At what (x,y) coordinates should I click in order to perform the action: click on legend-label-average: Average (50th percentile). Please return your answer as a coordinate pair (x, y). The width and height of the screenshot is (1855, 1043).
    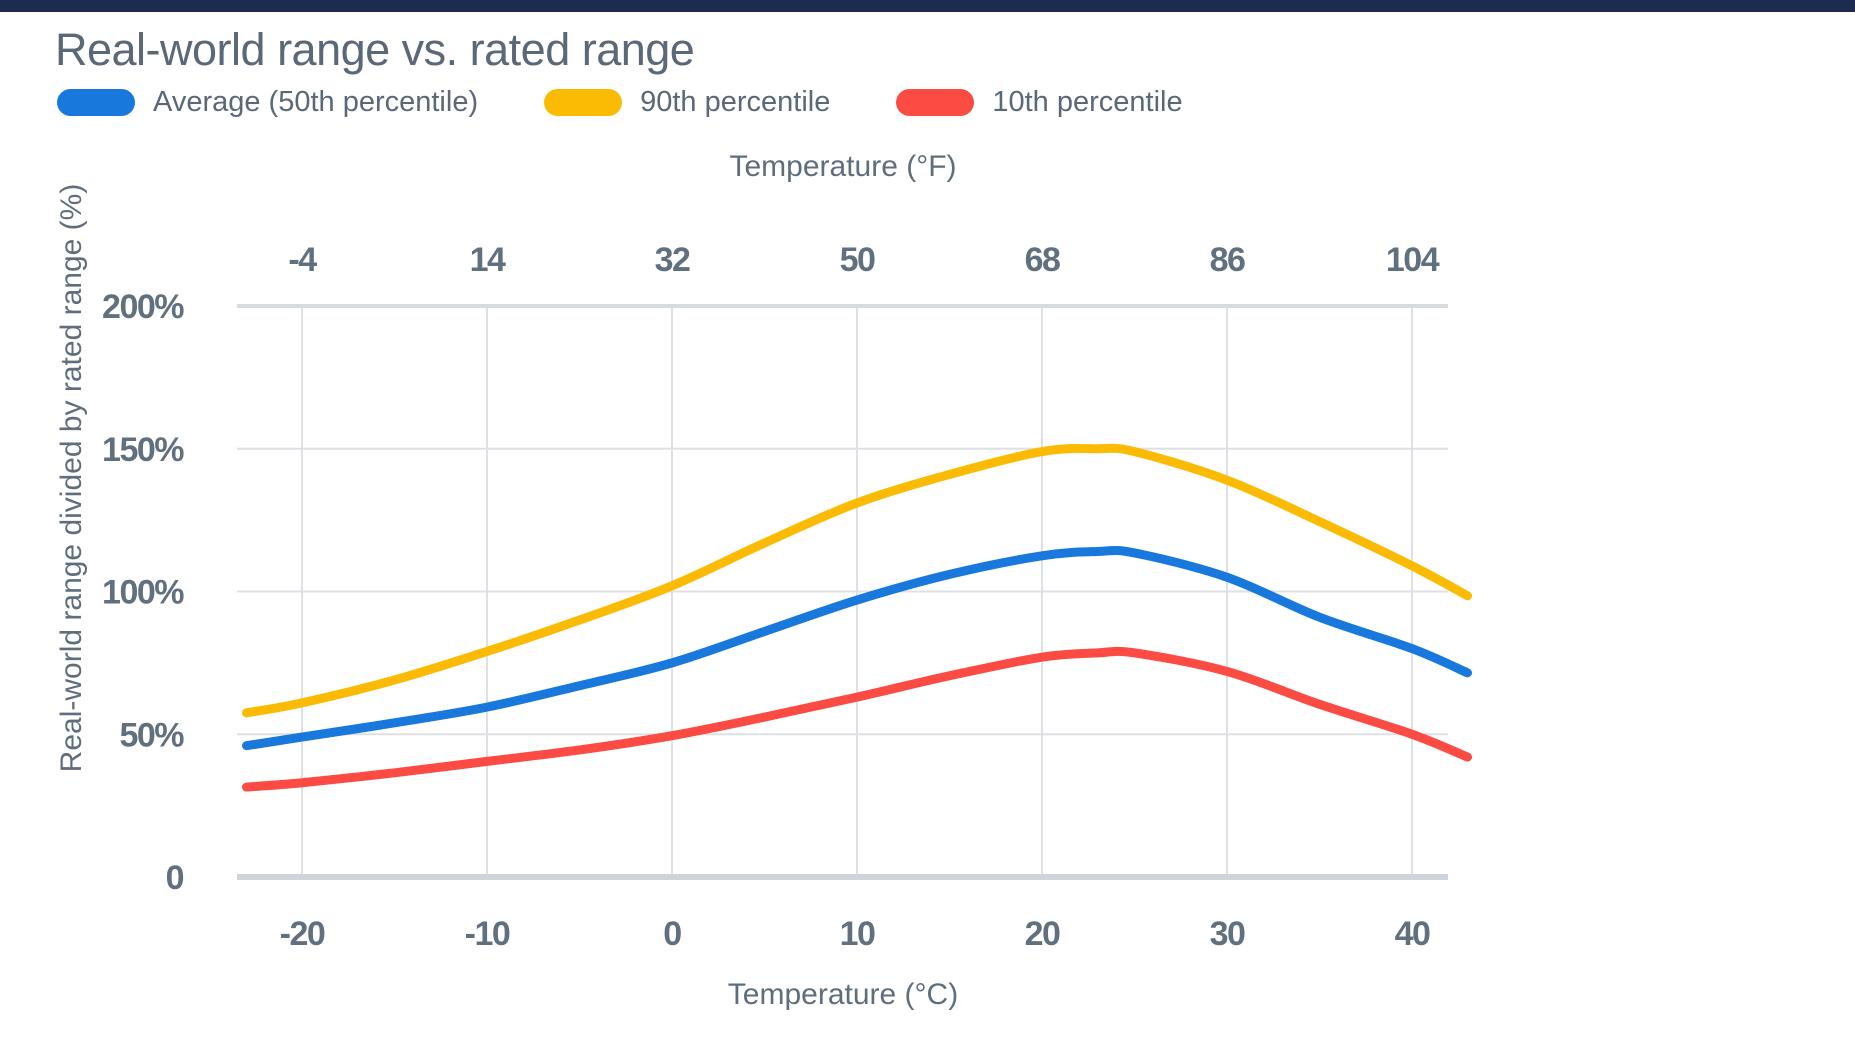
    Looking at the image, I should click on (316, 102).